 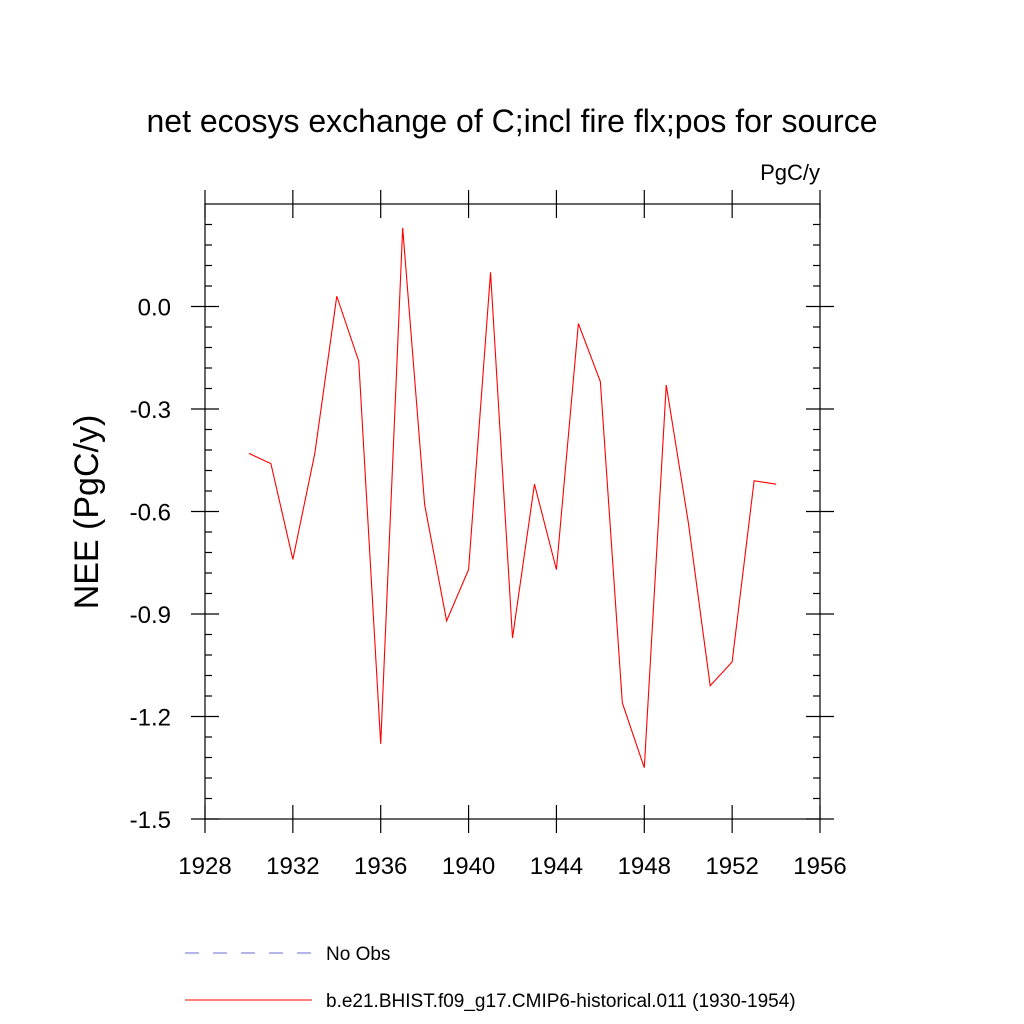 I want to click on x-tick-label: 1936, so click(x=380, y=866).